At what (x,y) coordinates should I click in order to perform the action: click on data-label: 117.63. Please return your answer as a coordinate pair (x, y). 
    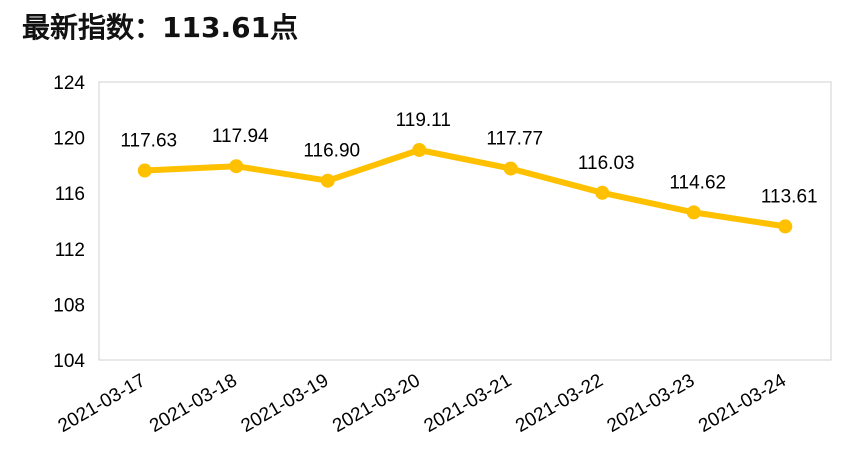
    Looking at the image, I should click on (148, 141).